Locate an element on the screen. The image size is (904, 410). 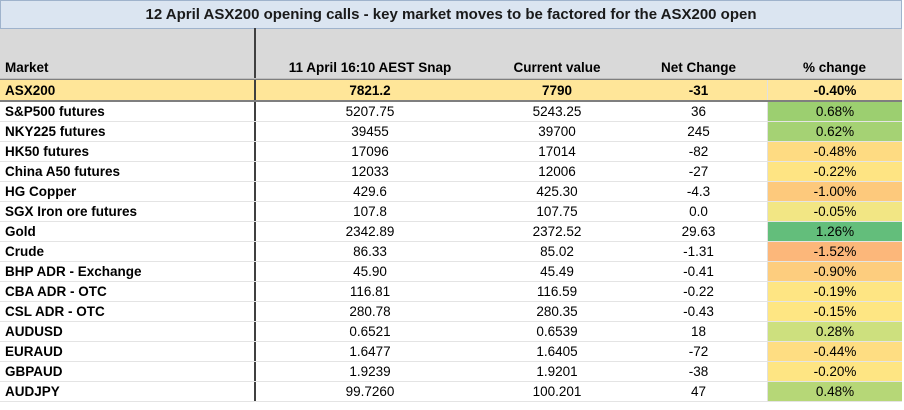
cell-net-change: 18 is located at coordinates (698, 331).